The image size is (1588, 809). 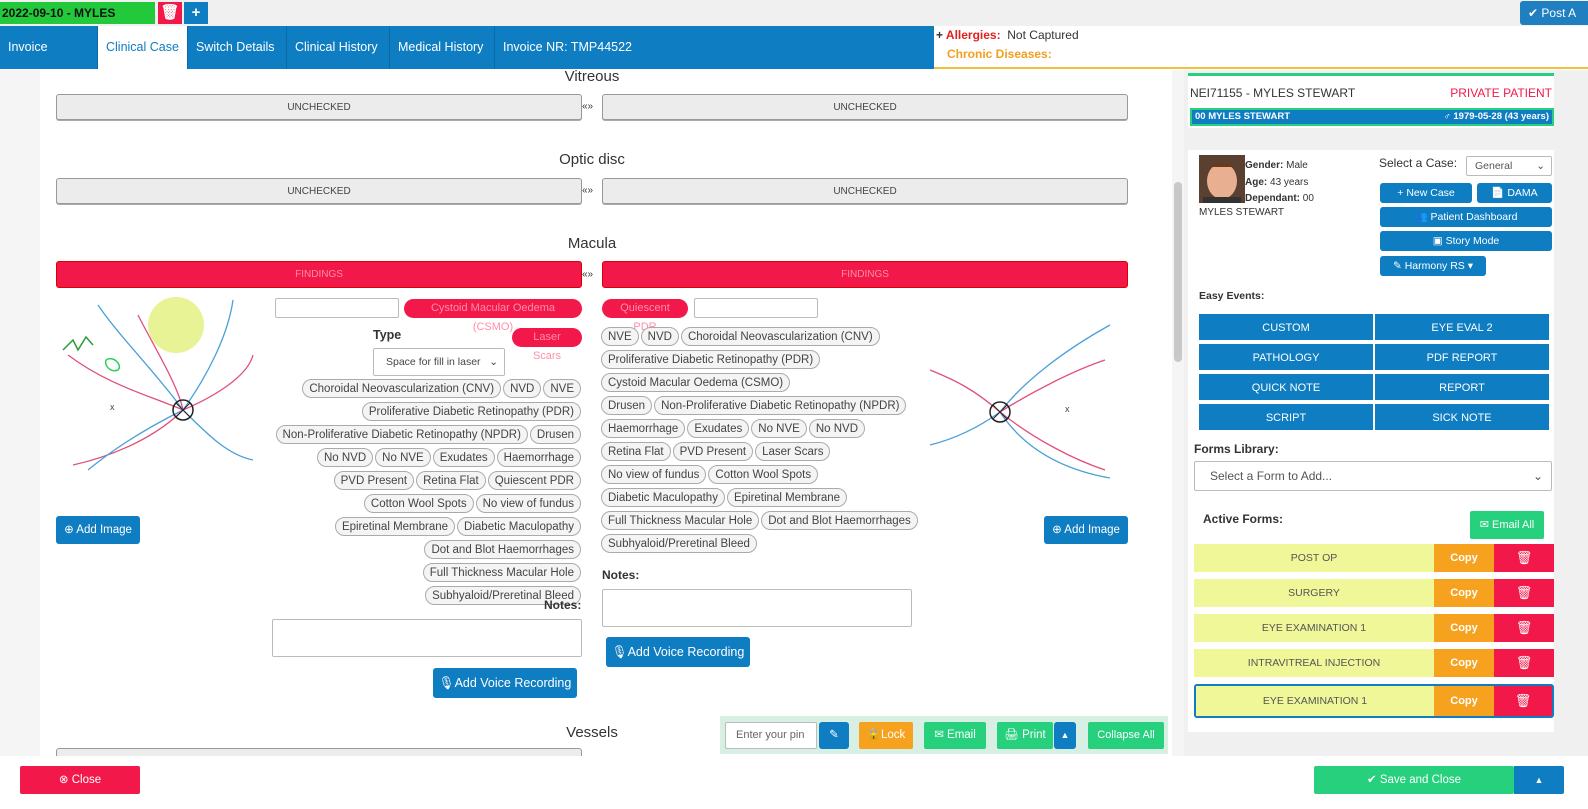 What do you see at coordinates (319, 274) in the screenshot?
I see `macula-right-findings: FINDINGS` at bounding box center [319, 274].